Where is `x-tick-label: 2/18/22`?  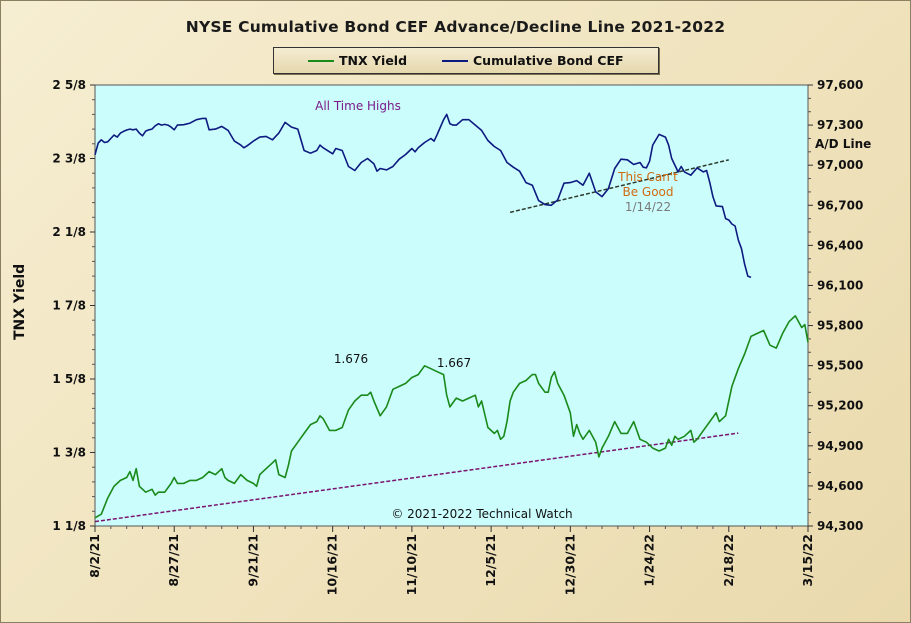 x-tick-label: 2/18/22 is located at coordinates (728, 560).